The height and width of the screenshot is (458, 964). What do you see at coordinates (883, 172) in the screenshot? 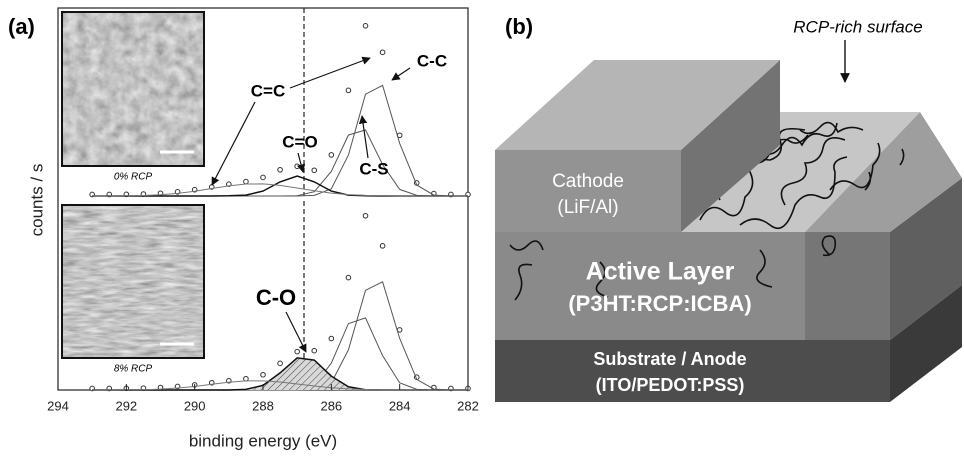
I see `active-top-edge` at bounding box center [883, 172].